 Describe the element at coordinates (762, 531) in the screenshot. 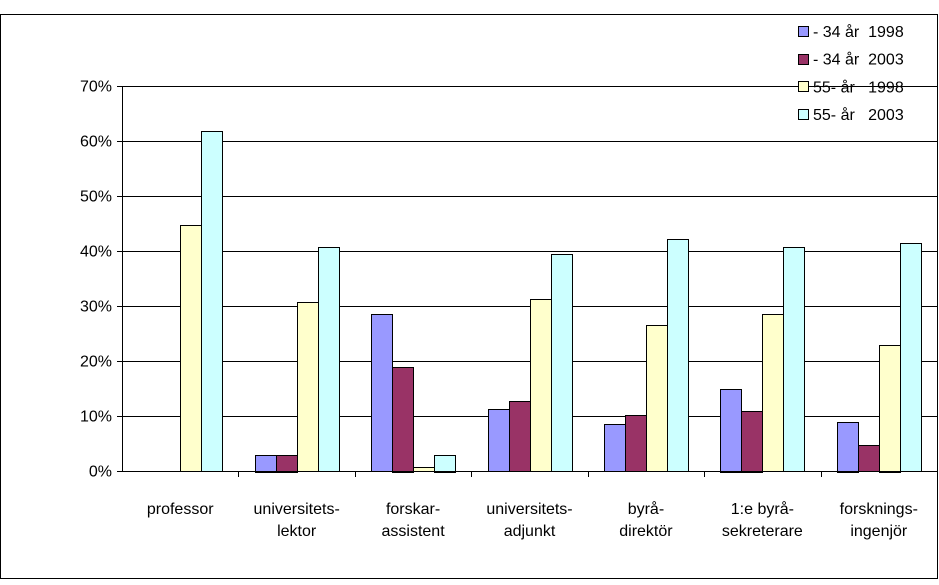

I see `x-tick-label: sekreterare` at that location.